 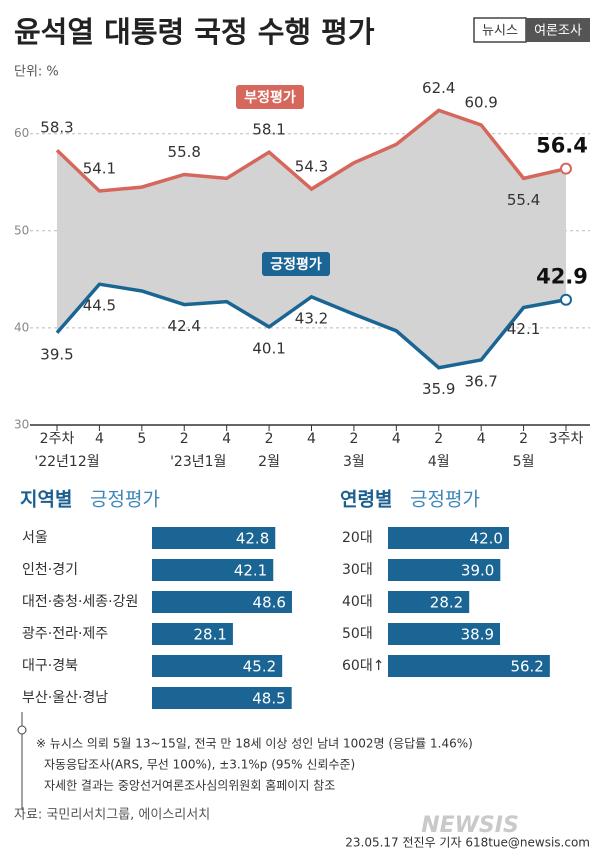 What do you see at coordinates (311, 318) in the screenshot?
I see `value-label: 43.2` at bounding box center [311, 318].